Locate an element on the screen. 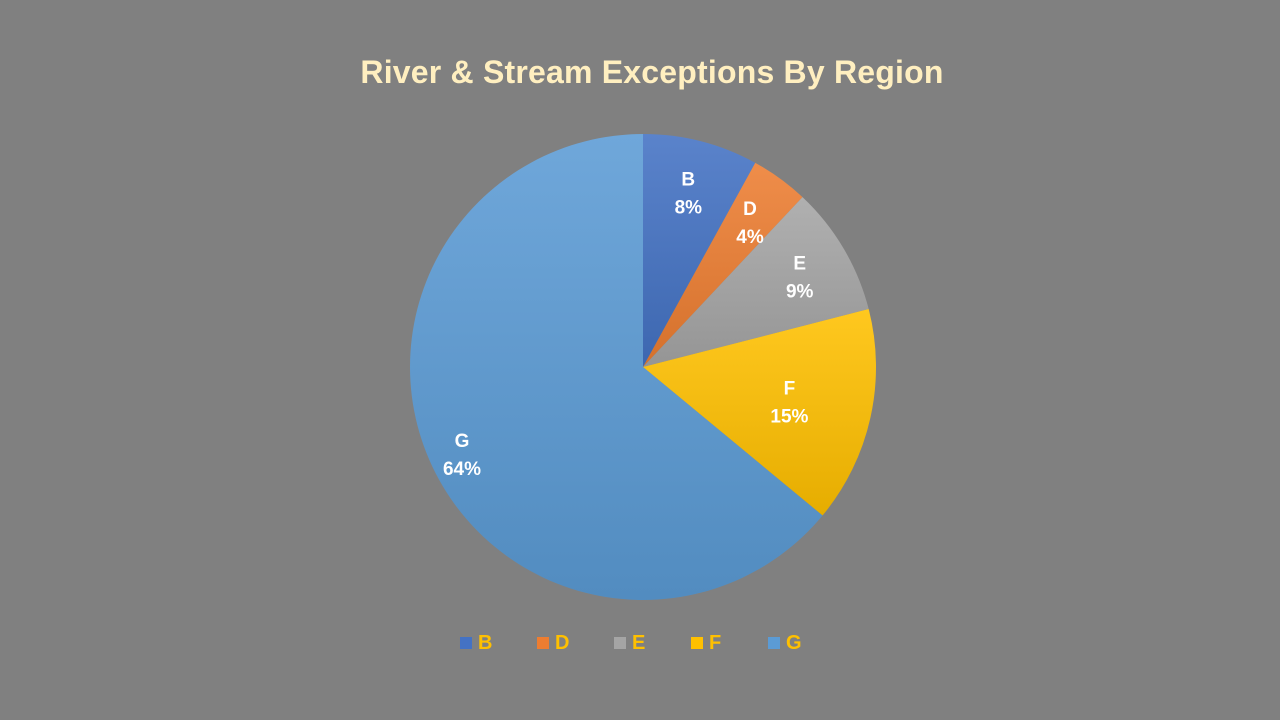 The height and width of the screenshot is (720, 1280). pie-slice-f is located at coordinates (759, 412).